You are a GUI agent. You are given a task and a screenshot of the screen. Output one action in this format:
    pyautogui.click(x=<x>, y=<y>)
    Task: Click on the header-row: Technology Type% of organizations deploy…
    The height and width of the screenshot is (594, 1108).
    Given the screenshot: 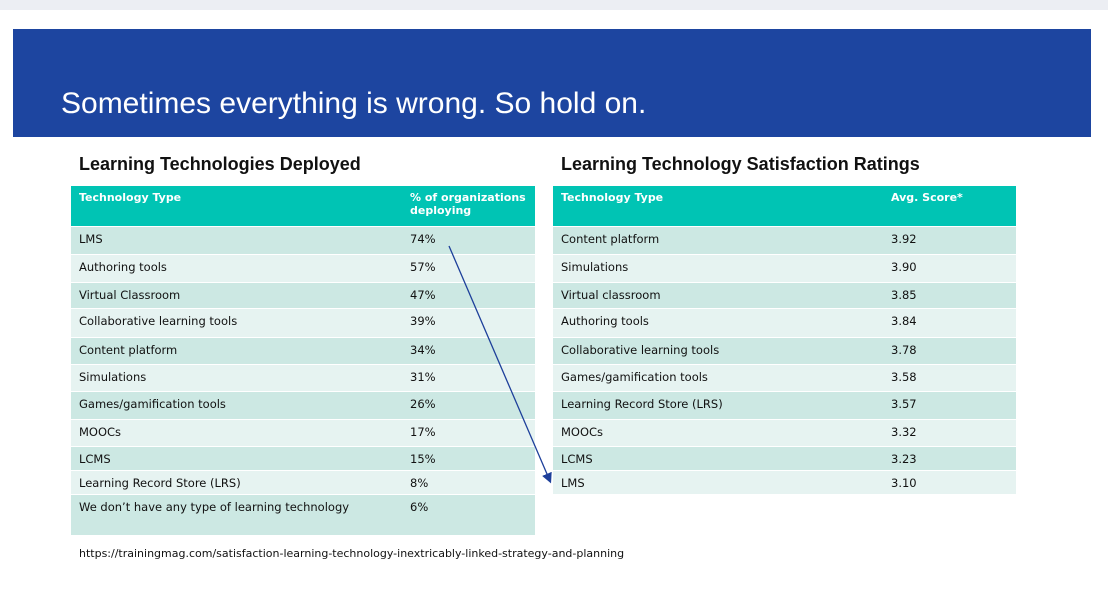 What is the action you would take?
    pyautogui.click(x=303, y=206)
    